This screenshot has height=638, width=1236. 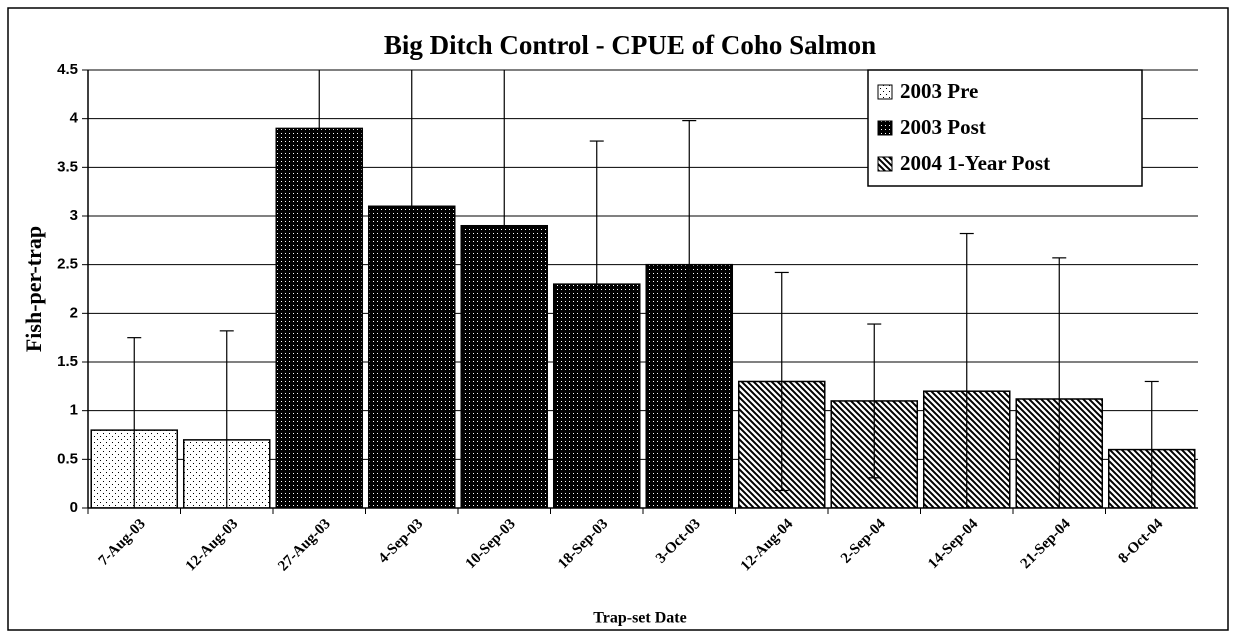 I want to click on y-tick-label: 3.5, so click(x=67, y=166).